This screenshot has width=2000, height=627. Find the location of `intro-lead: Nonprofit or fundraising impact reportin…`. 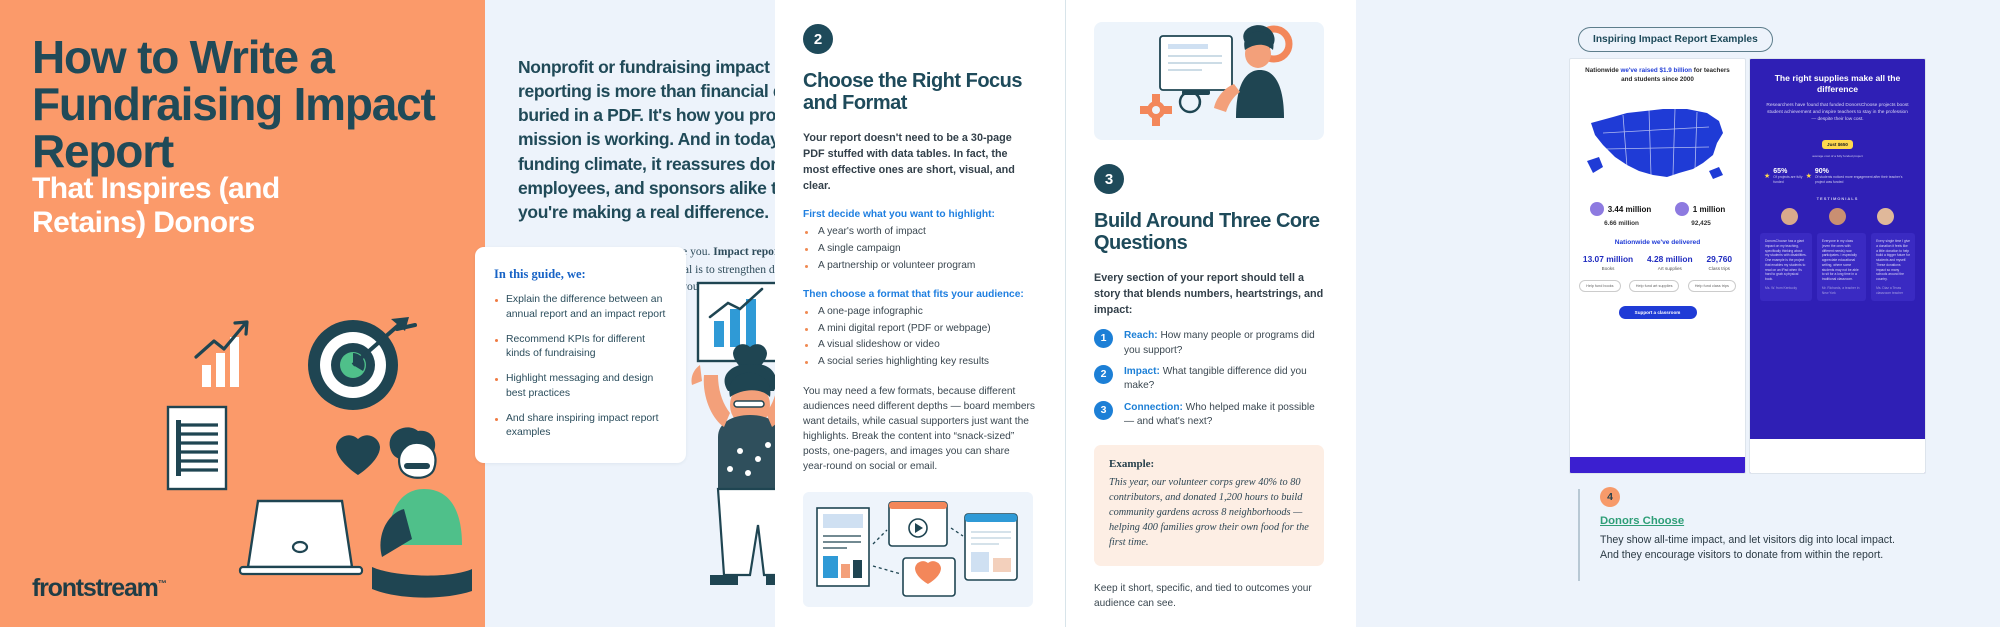

intro-lead: Nonprofit or fundraising impact reportin… is located at coordinates (677, 139).